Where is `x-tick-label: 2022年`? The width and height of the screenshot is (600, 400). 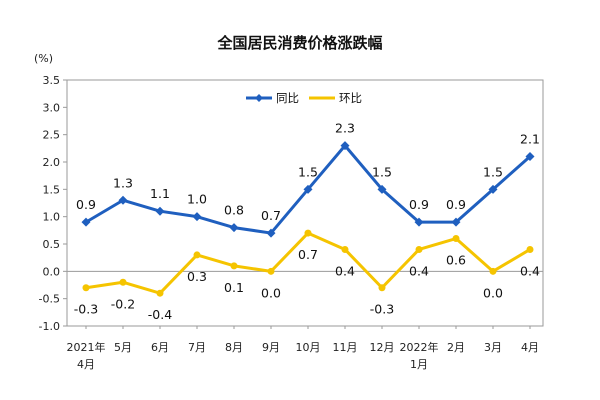
x-tick-label: 2022年 is located at coordinates (419, 347).